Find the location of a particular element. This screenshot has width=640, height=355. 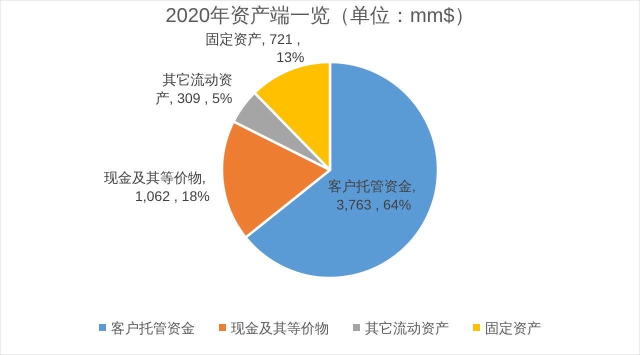

legend-label: 其它流动资产 is located at coordinates (407, 328).